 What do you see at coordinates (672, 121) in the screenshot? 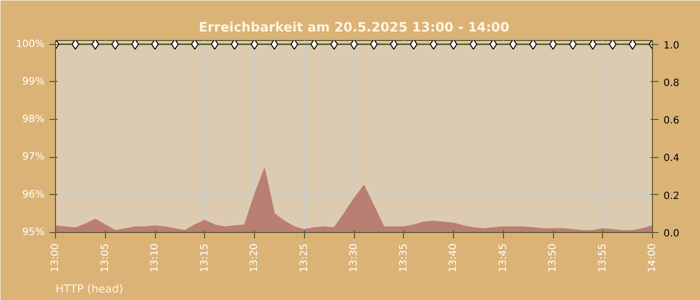
I see `y2-tick-label: 0.6` at bounding box center [672, 121].